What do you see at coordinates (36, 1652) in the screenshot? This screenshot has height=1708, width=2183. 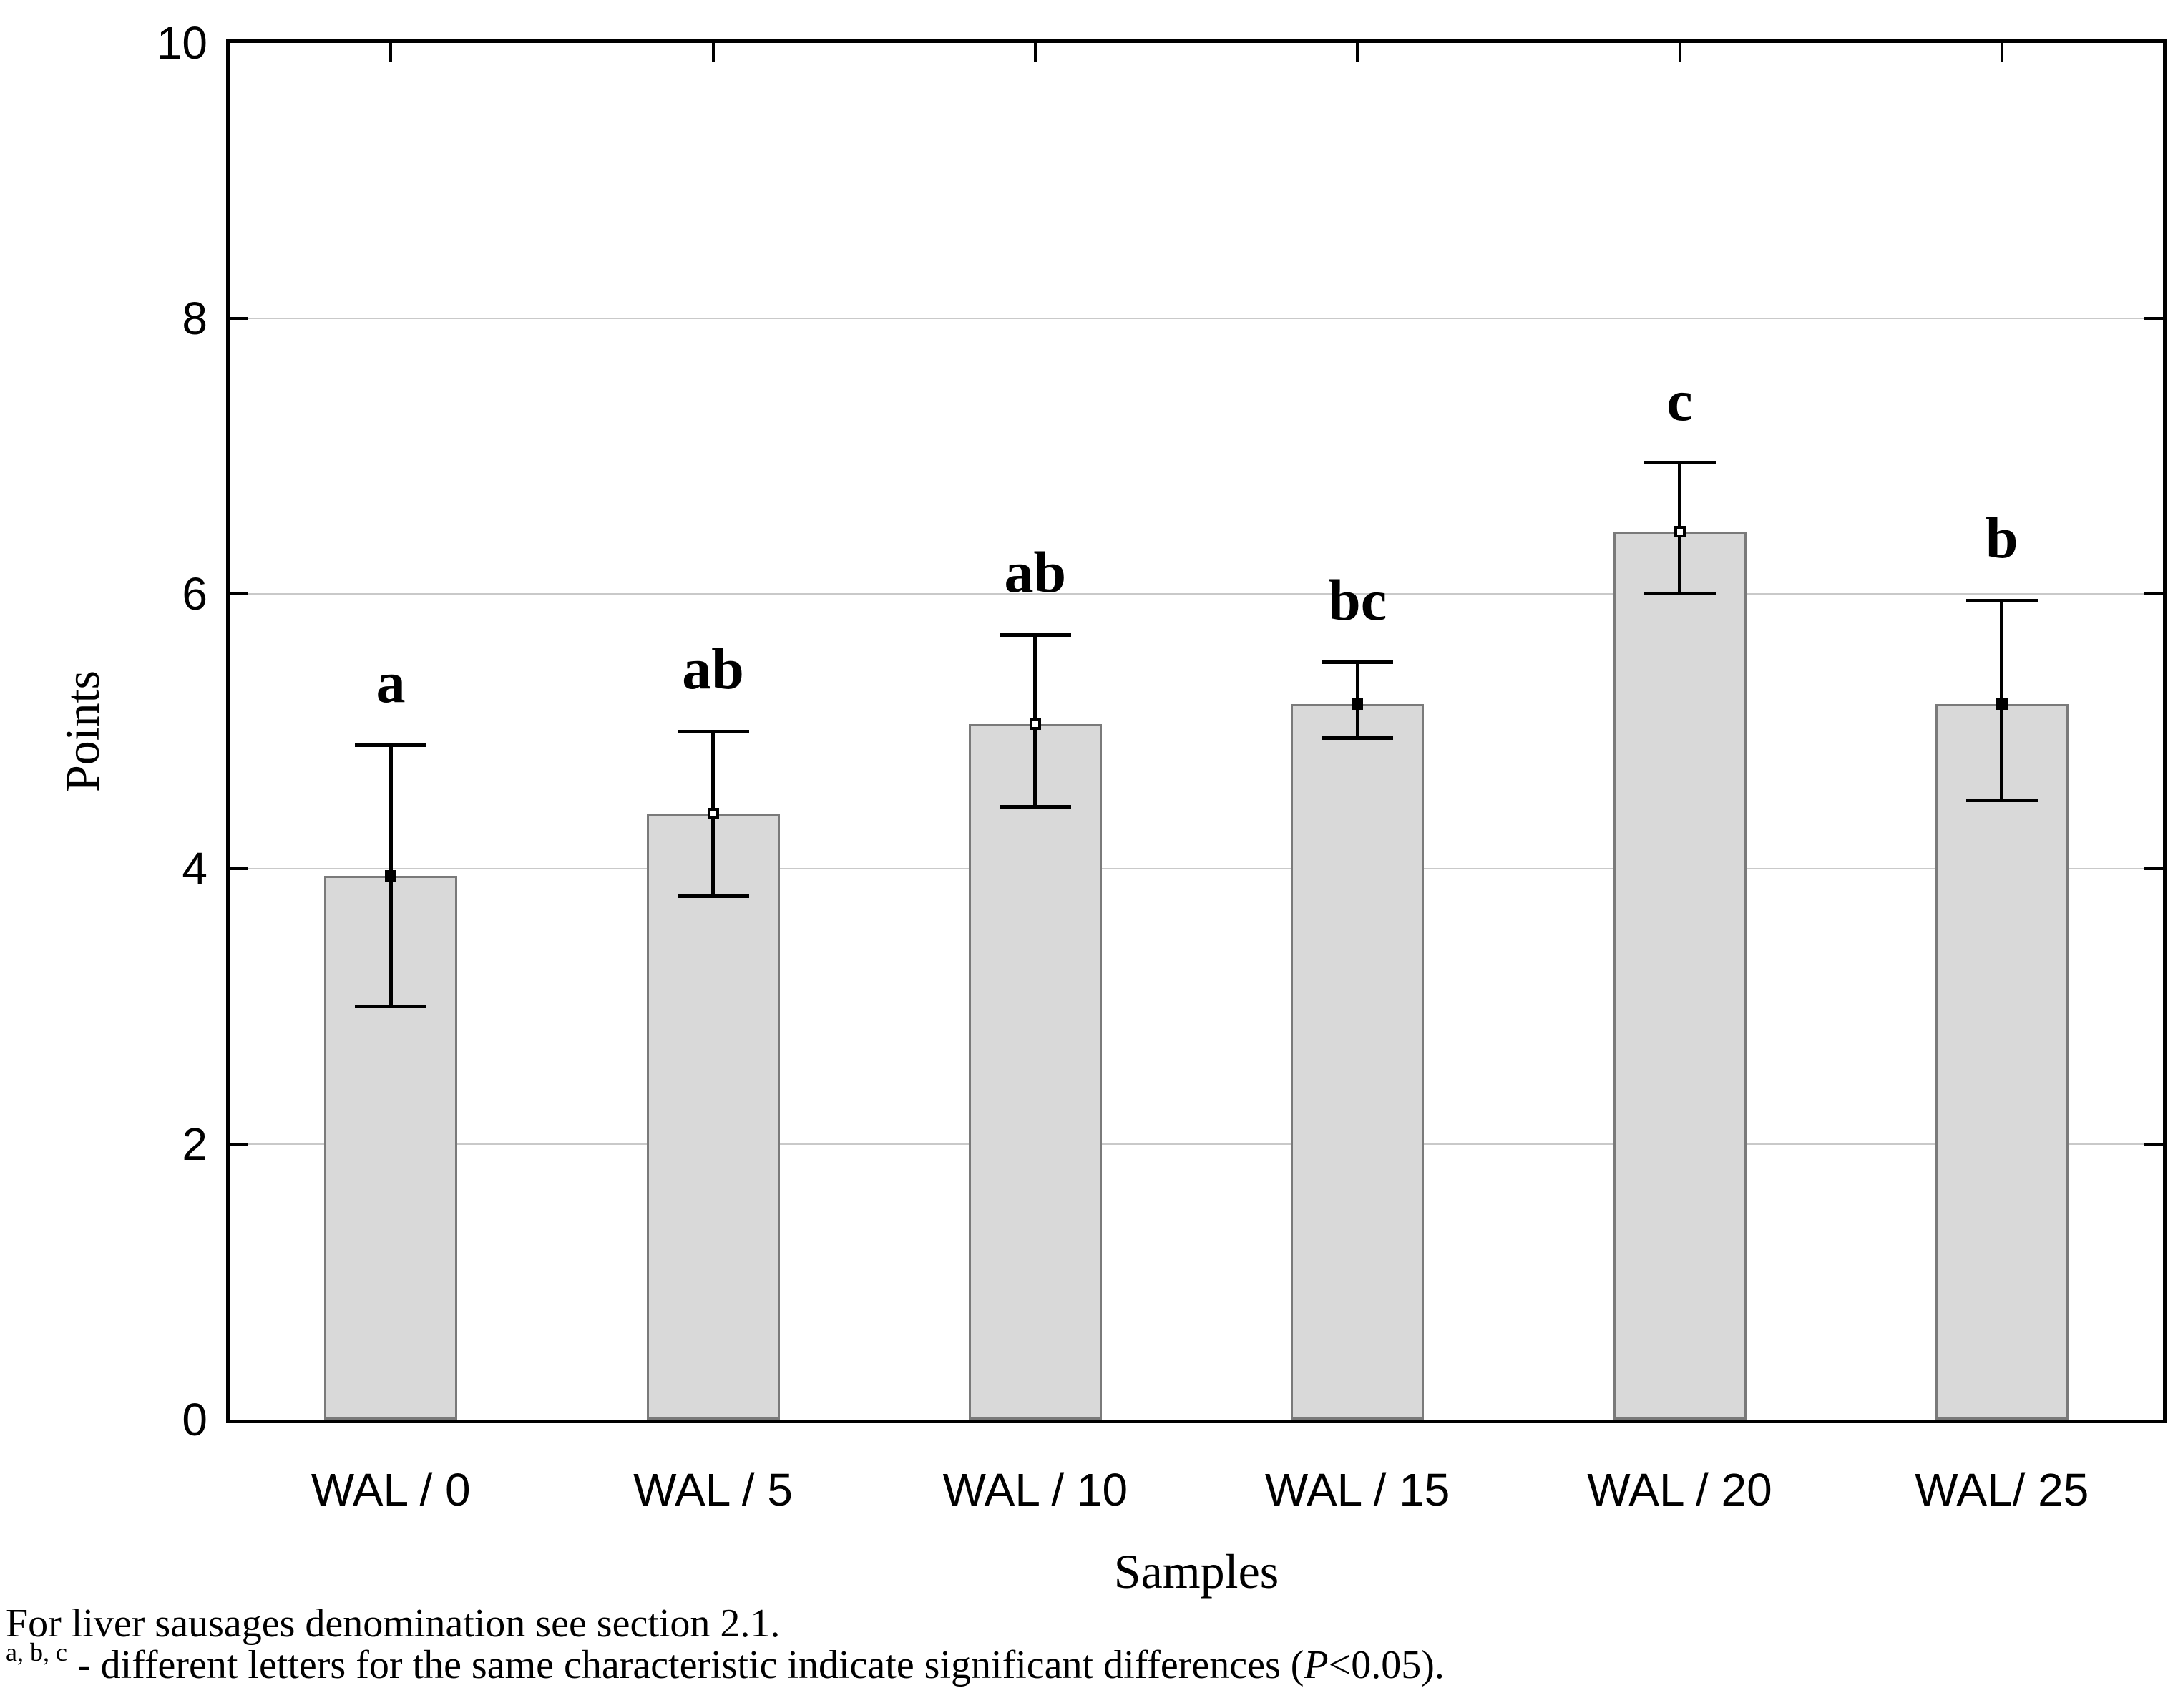 I see `footnote-superscript: a, b, c` at bounding box center [36, 1652].